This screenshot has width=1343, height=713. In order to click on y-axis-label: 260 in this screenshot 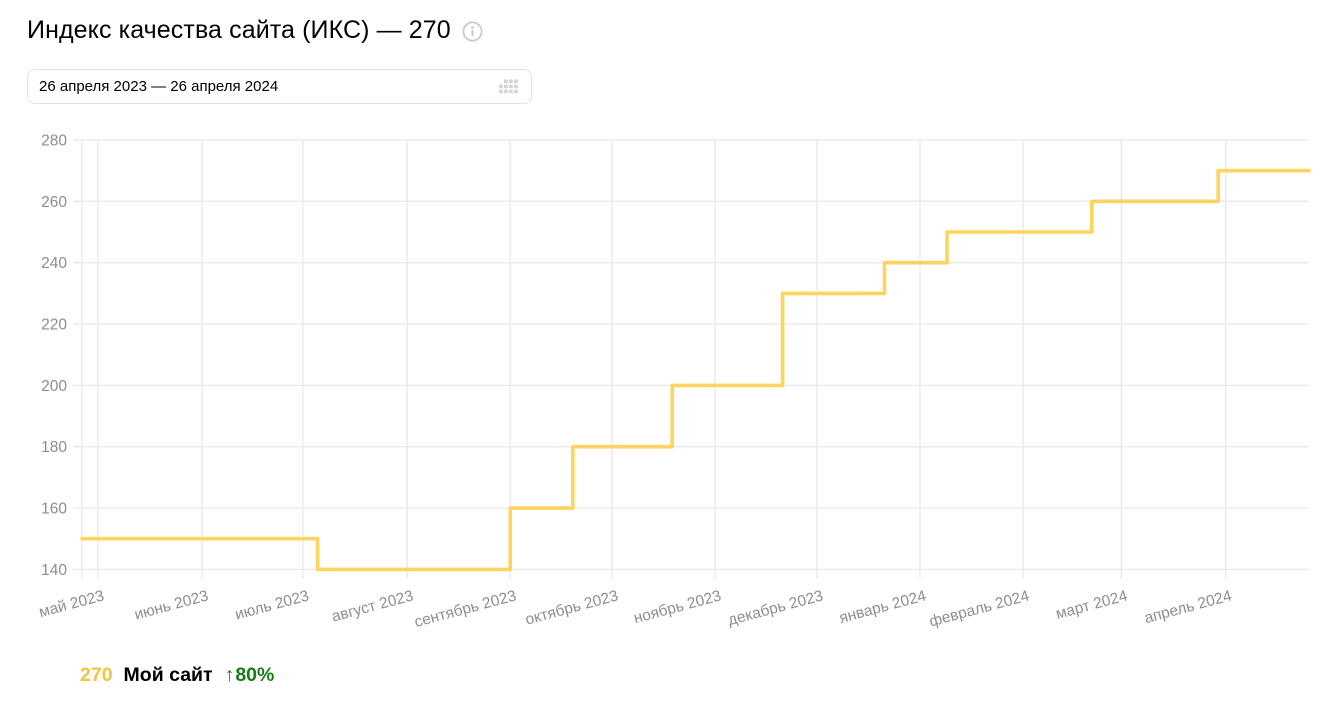, I will do `click(54, 202)`.